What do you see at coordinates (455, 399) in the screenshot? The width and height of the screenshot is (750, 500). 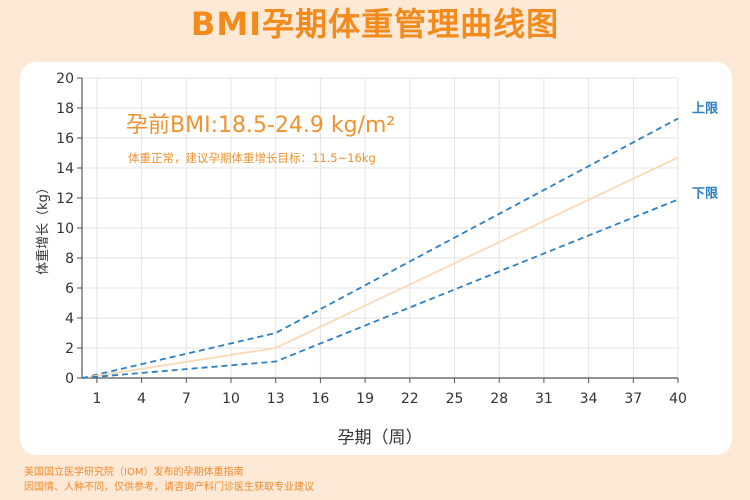 I see `x-tick-label: 25` at bounding box center [455, 399].